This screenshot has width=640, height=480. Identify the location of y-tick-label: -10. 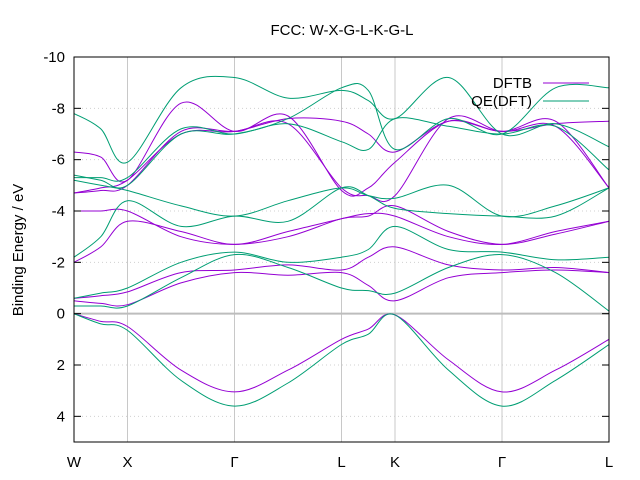
(54, 57).